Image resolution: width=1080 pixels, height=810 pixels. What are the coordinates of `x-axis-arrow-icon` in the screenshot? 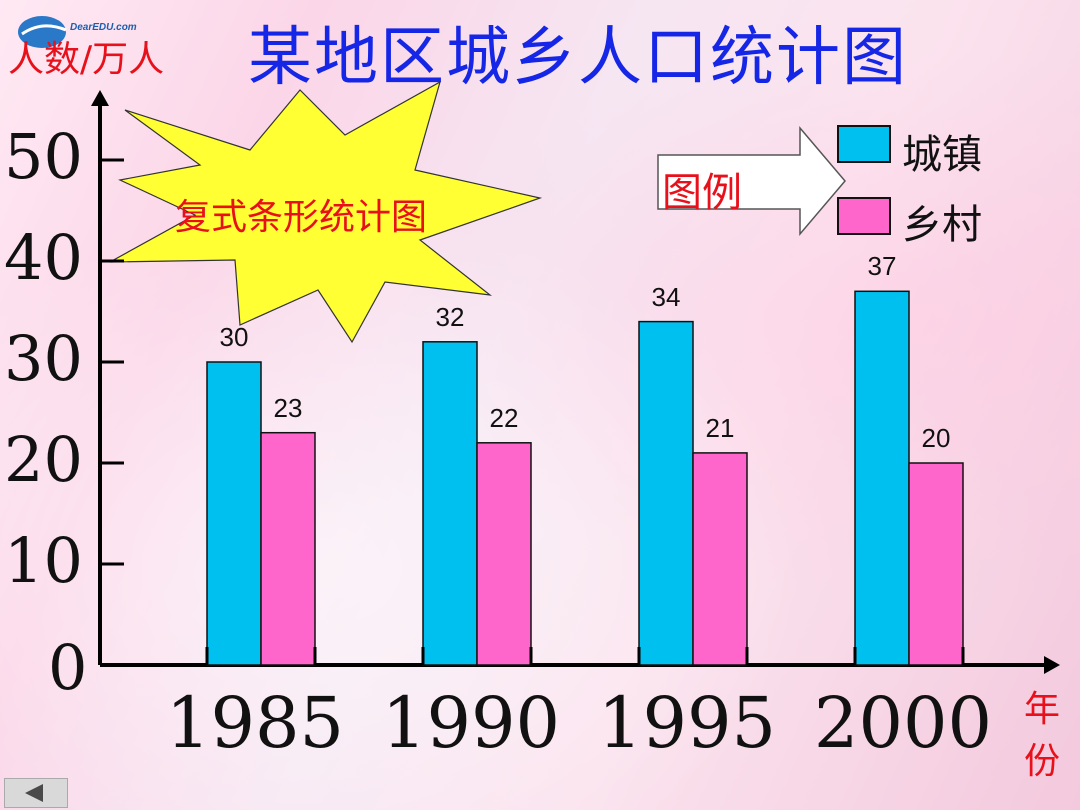 It's located at (1052, 665).